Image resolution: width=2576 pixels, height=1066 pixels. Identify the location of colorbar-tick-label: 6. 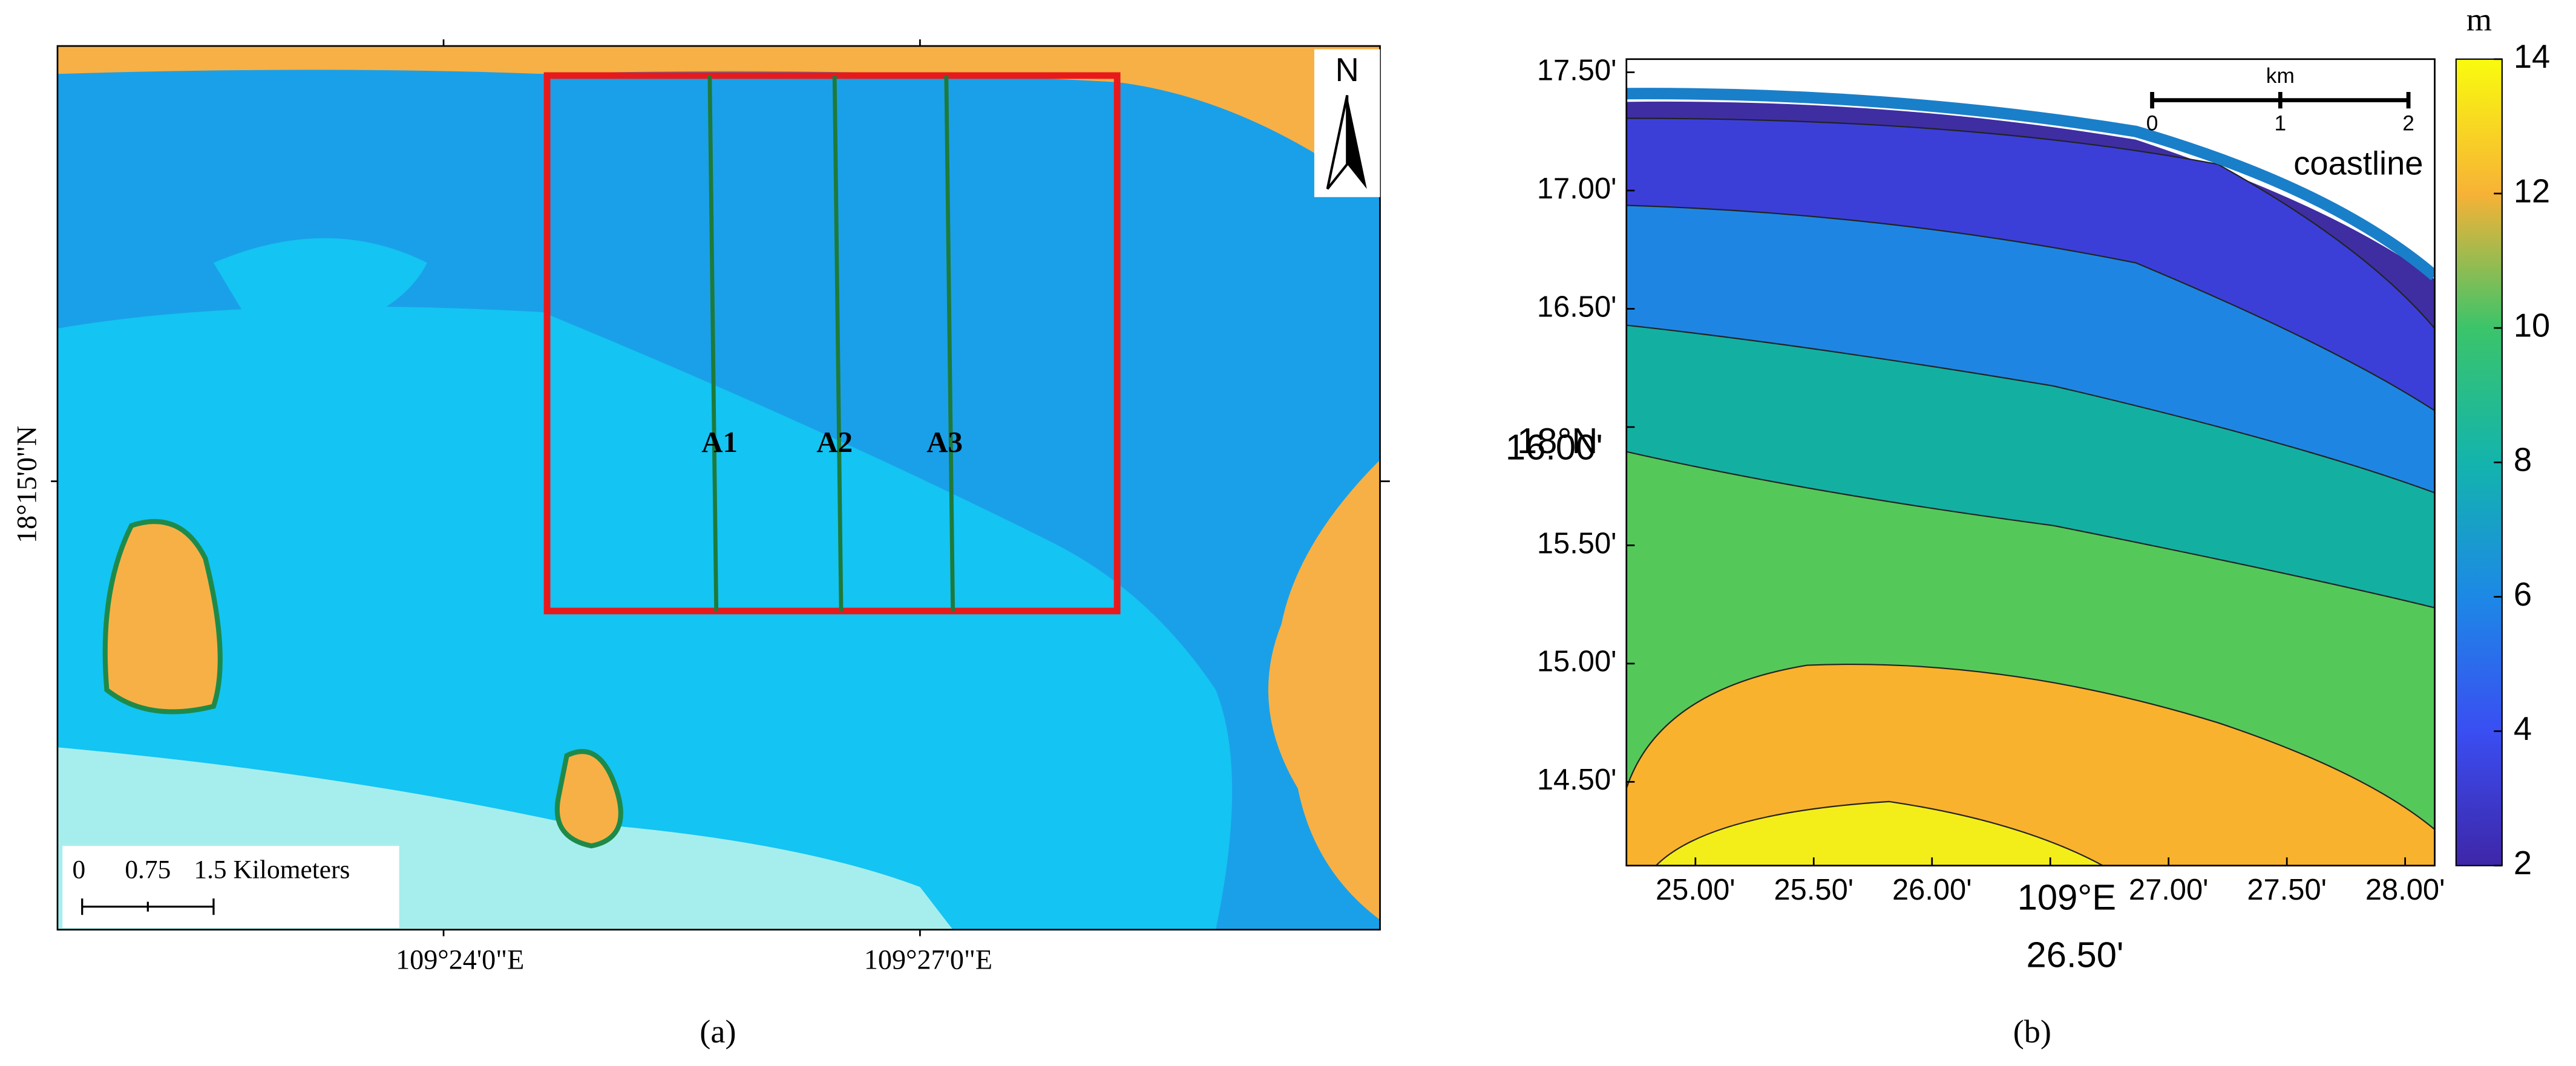
(2523, 594).